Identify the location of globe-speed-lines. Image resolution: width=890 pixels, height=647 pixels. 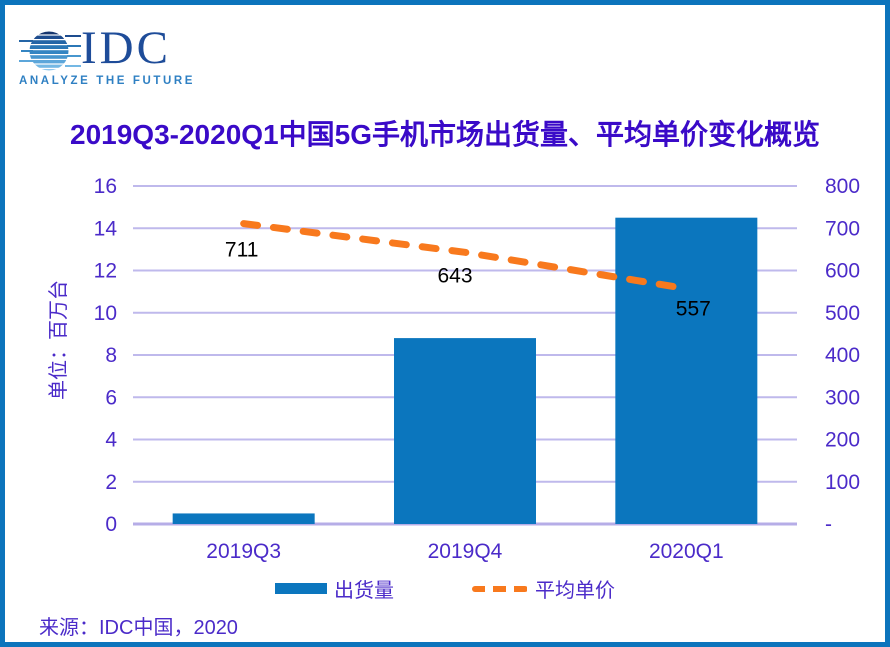
(50, 51).